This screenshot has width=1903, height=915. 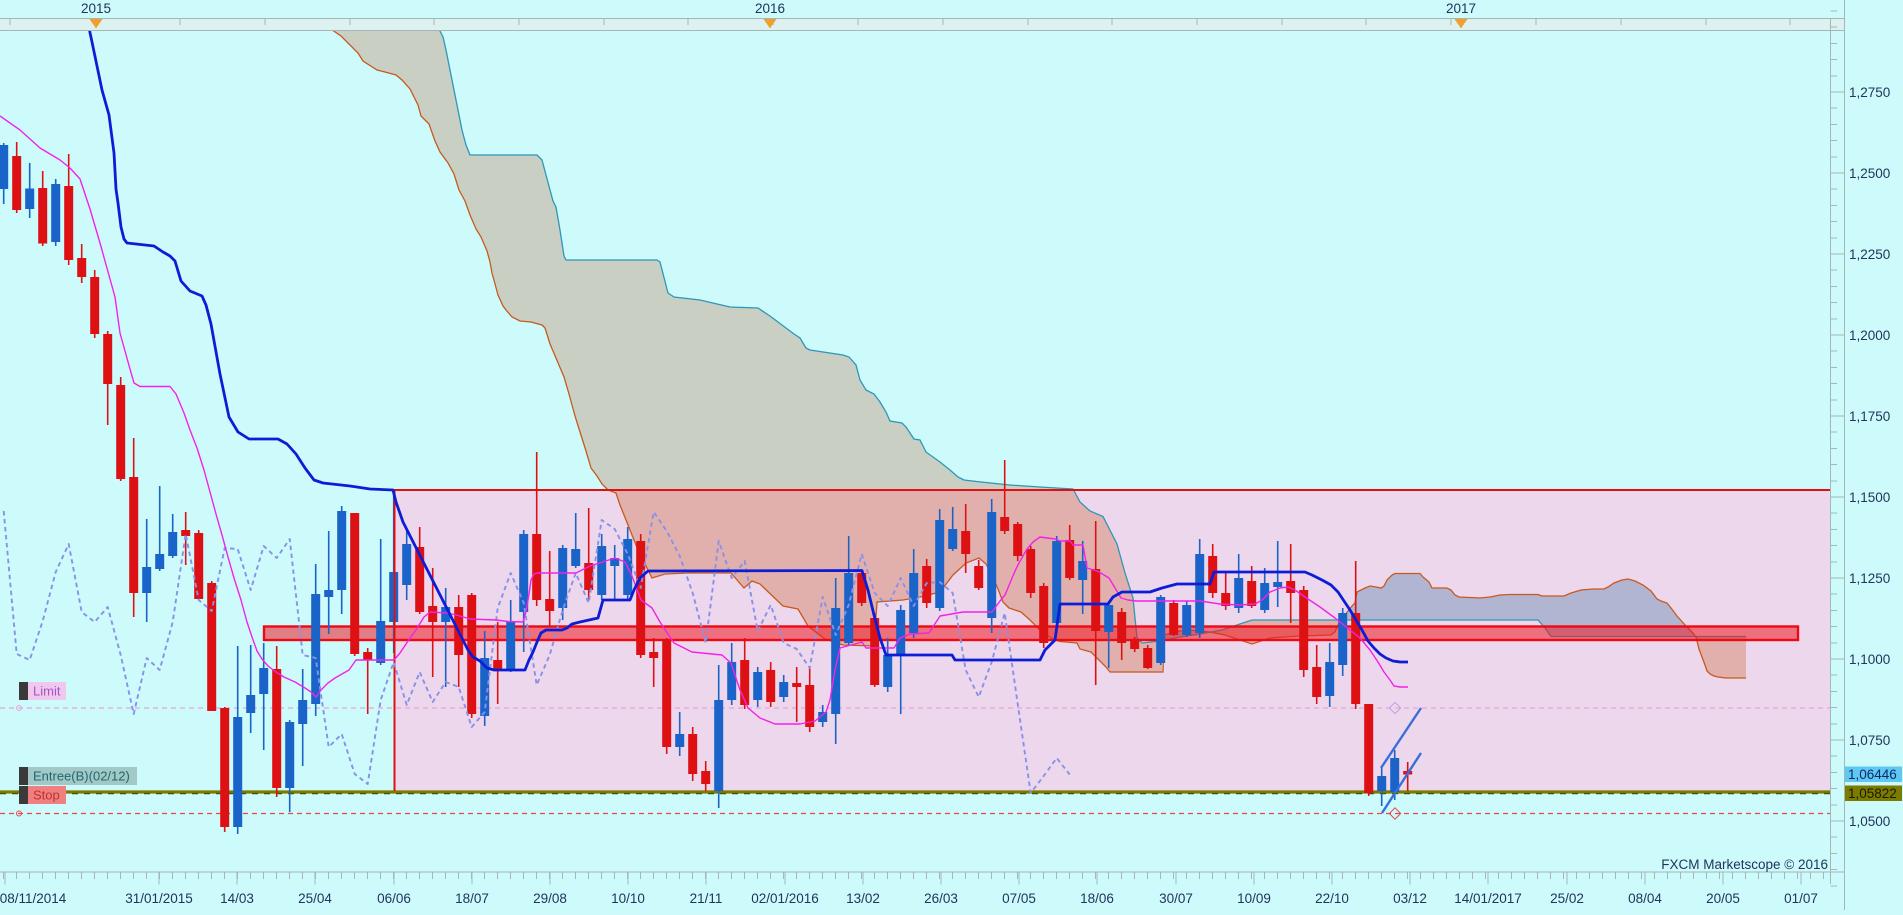 I want to click on svg-text: 22/10, so click(x=1332, y=898).